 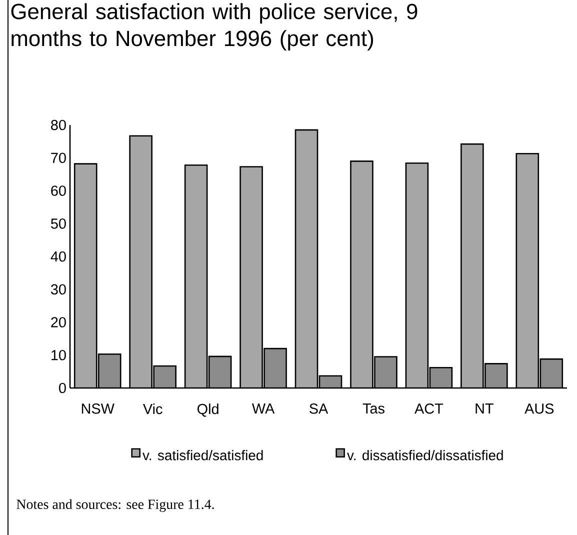 I want to click on y-tick-label: 60, so click(x=58, y=191).